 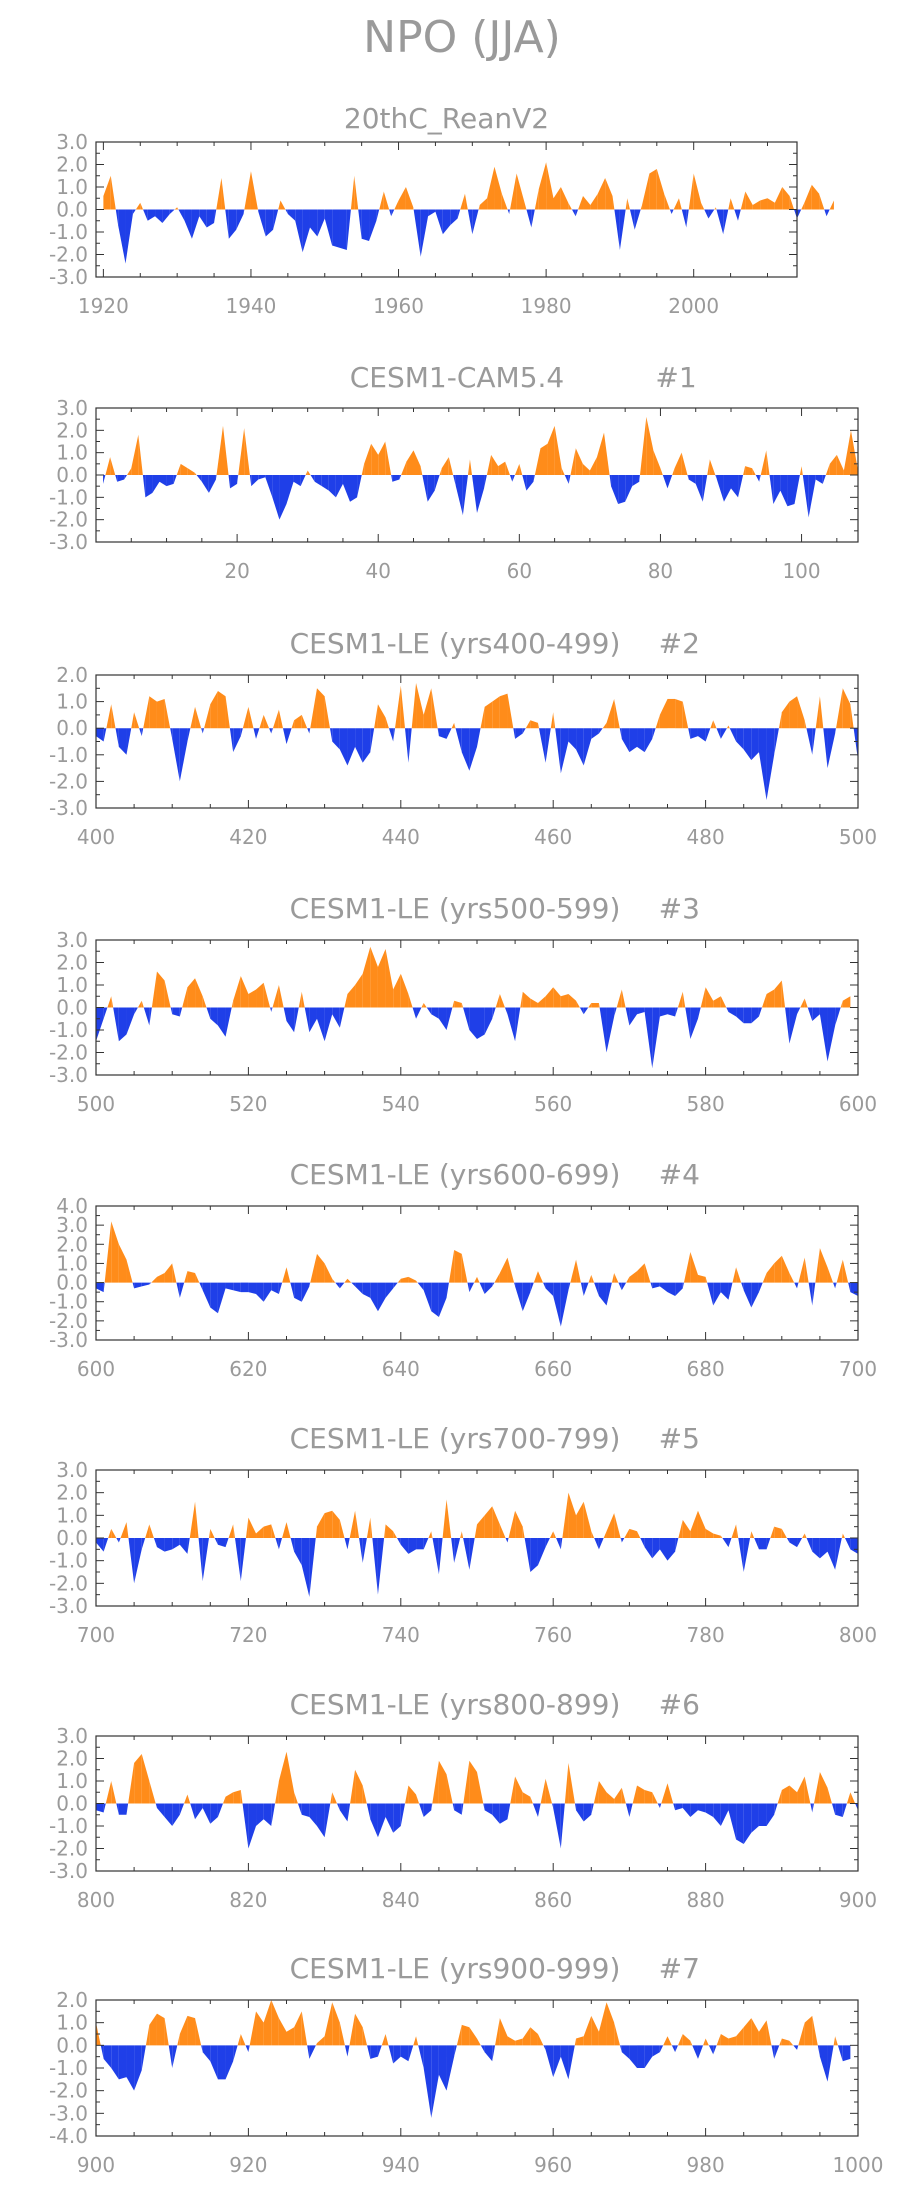 What do you see at coordinates (547, 1543) in the screenshot?
I see `negative-area-seg-60a` at bounding box center [547, 1543].